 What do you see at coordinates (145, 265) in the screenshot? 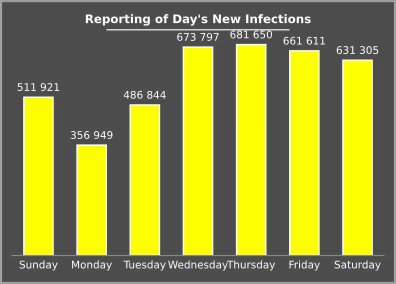
I see `x-tick-label: Tuesday` at bounding box center [145, 265].